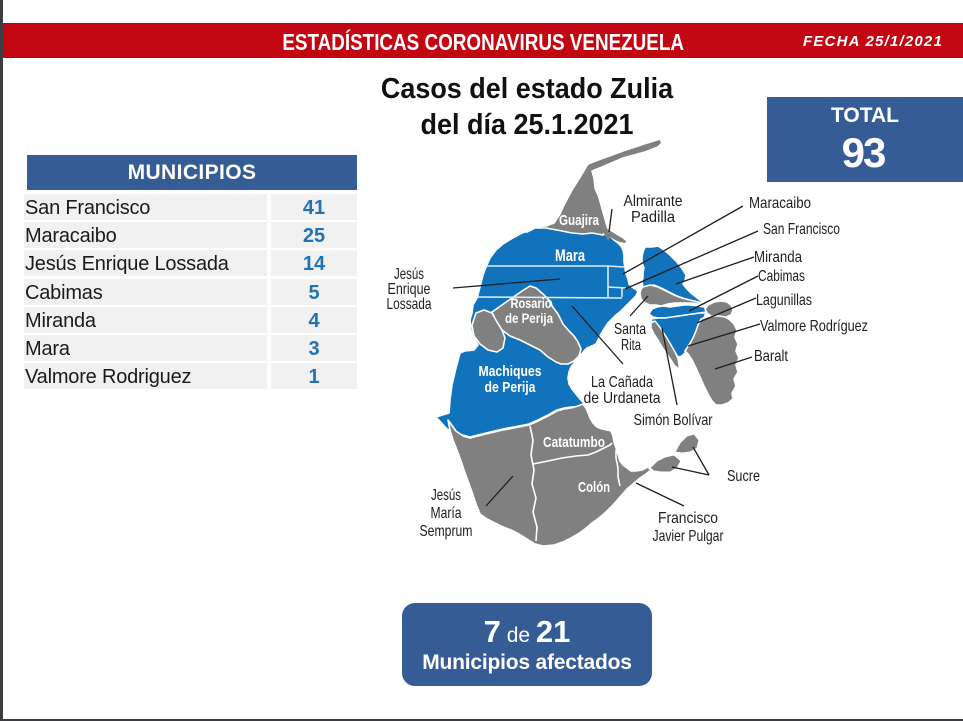 This screenshot has width=963, height=721. What do you see at coordinates (814, 326) in the screenshot?
I see `svg-text: Valmore Rodríguez` at bounding box center [814, 326].